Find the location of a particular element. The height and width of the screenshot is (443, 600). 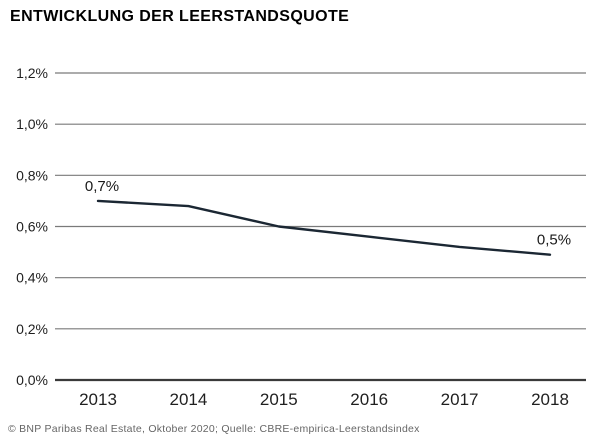

point-label: 0,5% is located at coordinates (554, 240).